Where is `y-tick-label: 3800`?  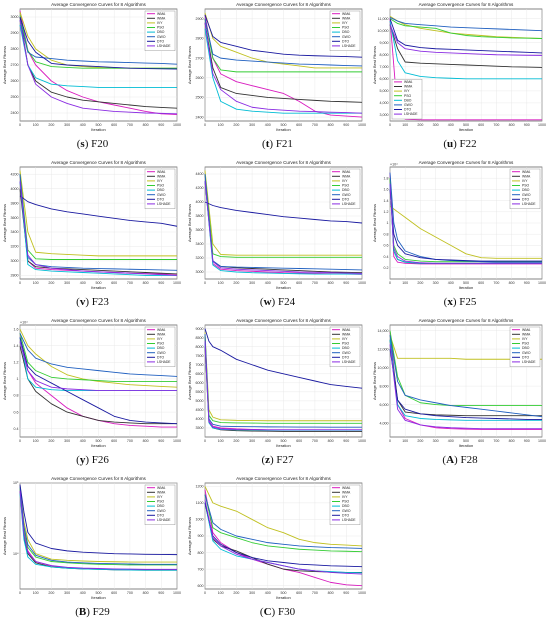 y-tick-label: 3800 is located at coordinates (200, 216).